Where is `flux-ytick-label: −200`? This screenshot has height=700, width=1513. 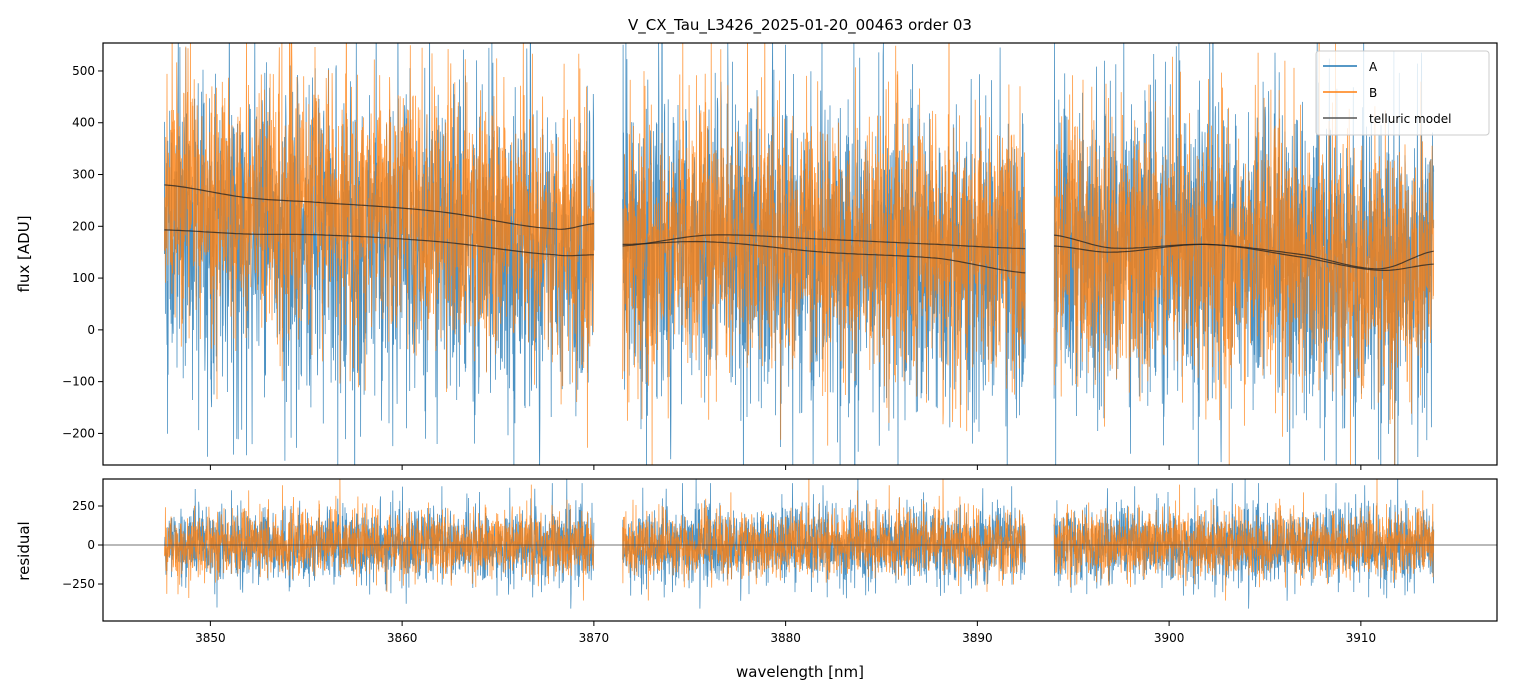 flux-ytick-label: −200 is located at coordinates (78, 433).